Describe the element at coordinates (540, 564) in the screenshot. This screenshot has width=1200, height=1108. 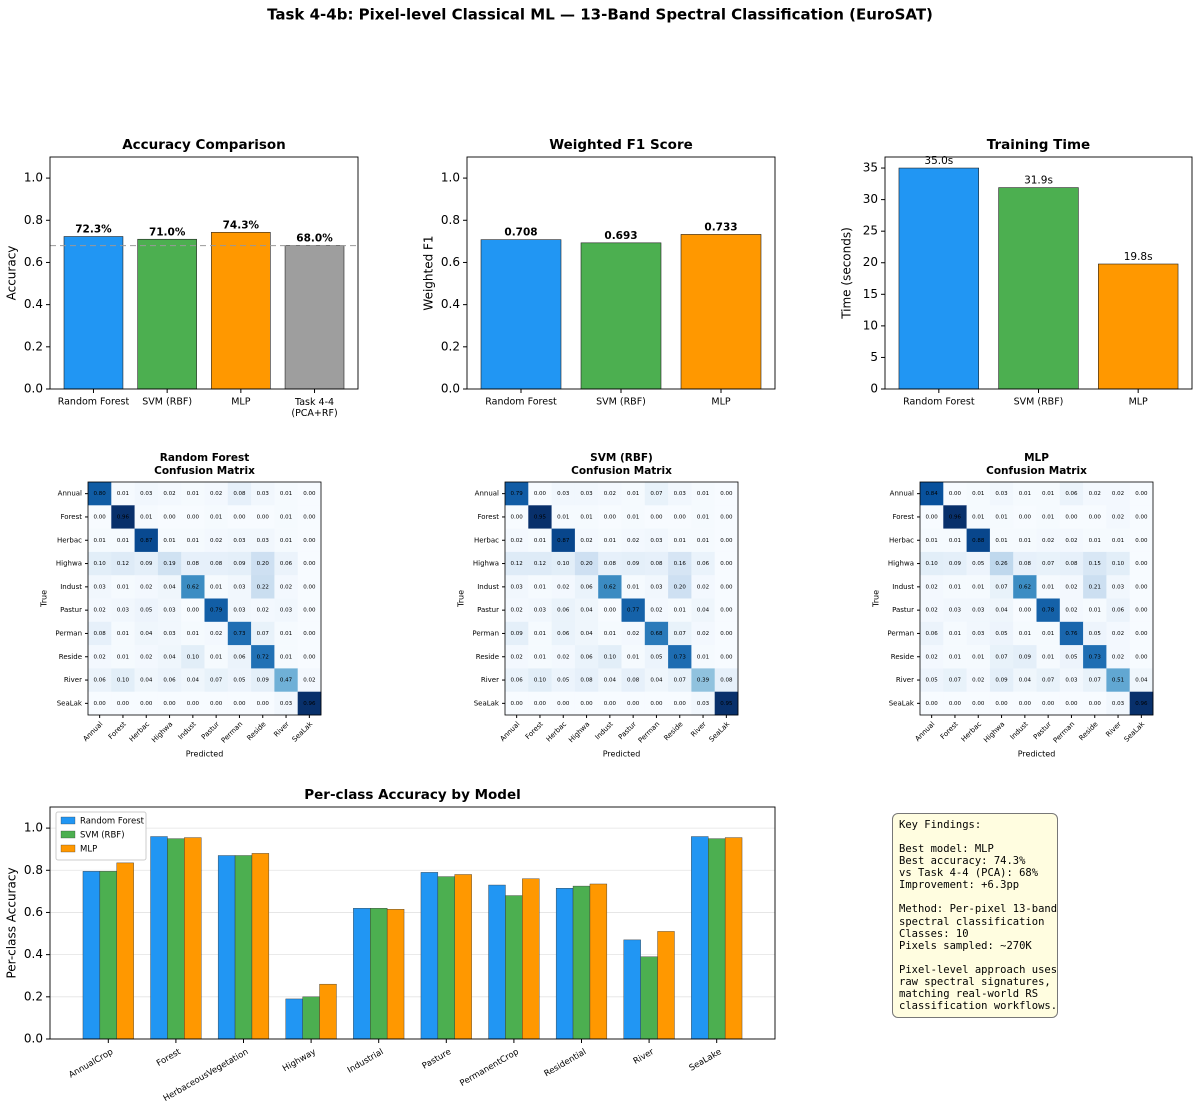
I see `cell-label: 0.12` at that location.